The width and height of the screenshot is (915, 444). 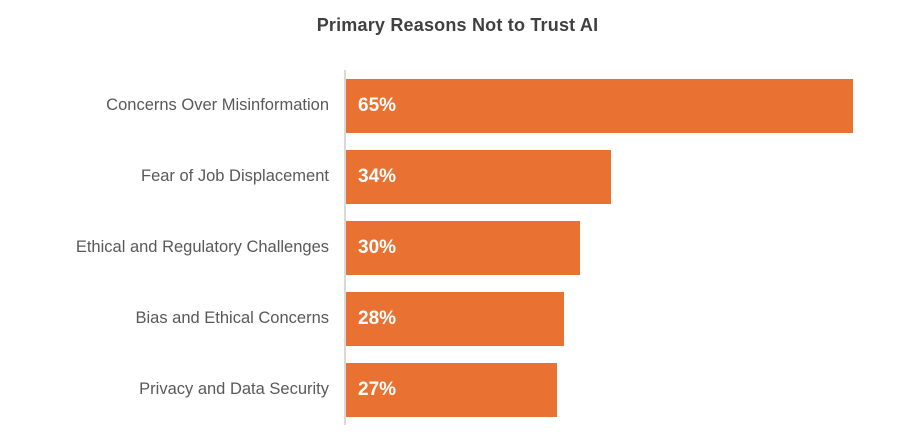 I want to click on bar-track: 30%, so click(x=629, y=247).